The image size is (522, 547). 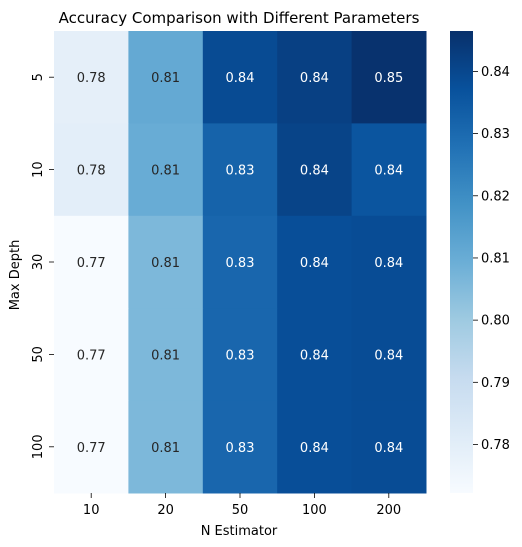 What do you see at coordinates (38, 446) in the screenshot?
I see `y-tick-label: 100` at bounding box center [38, 446].